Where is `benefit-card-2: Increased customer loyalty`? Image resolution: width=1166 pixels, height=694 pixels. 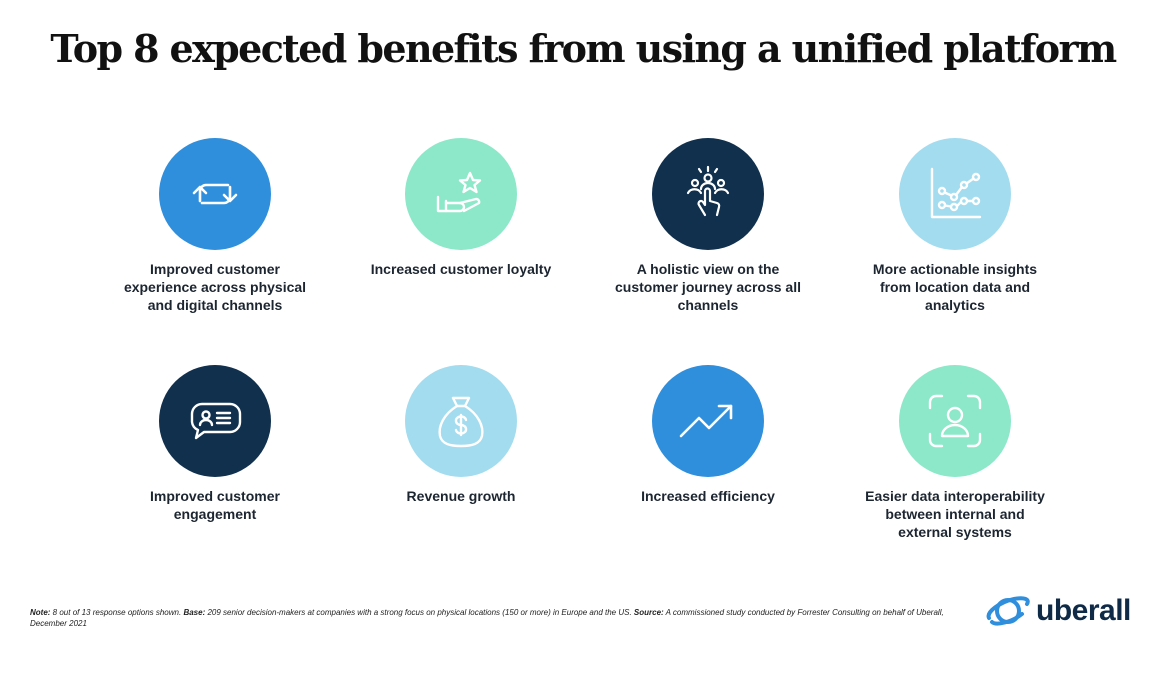
benefit-card-2: Increased customer loyalty is located at coordinates (461, 208).